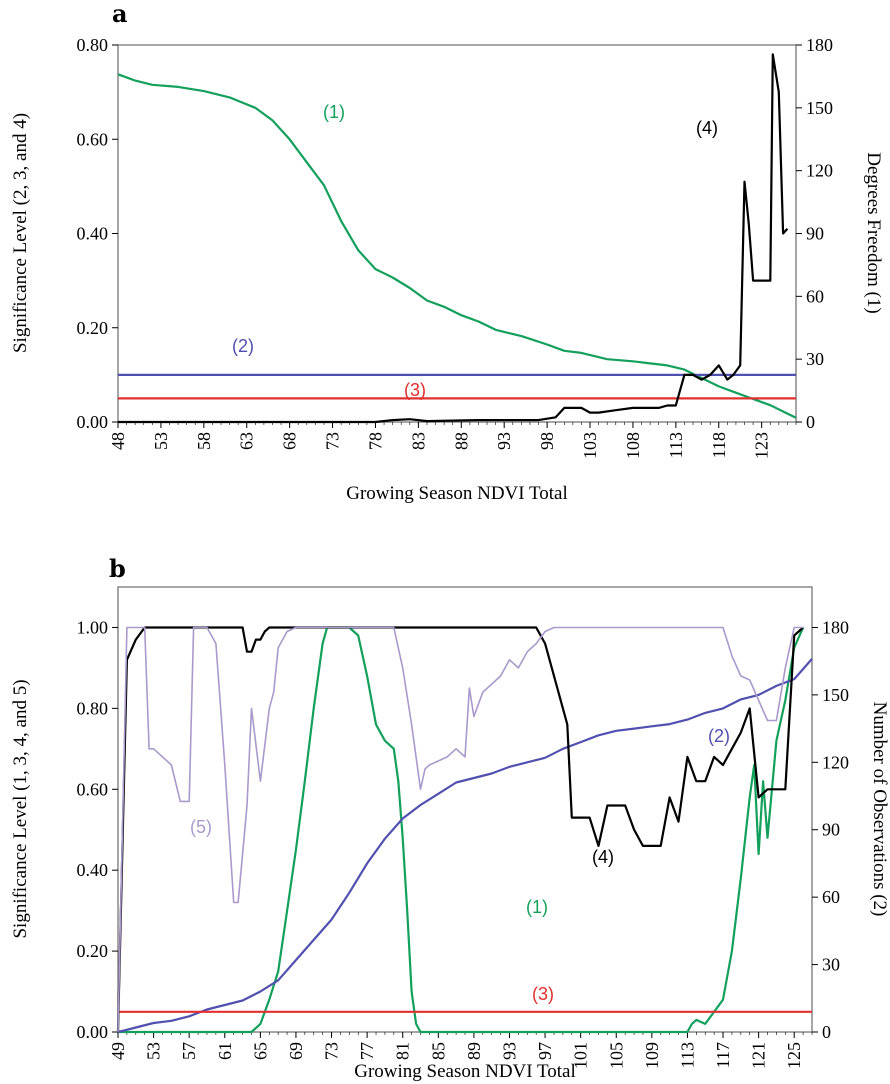 This screenshot has width=890, height=1084. I want to click on x-tick-label: 49, so click(118, 1051).